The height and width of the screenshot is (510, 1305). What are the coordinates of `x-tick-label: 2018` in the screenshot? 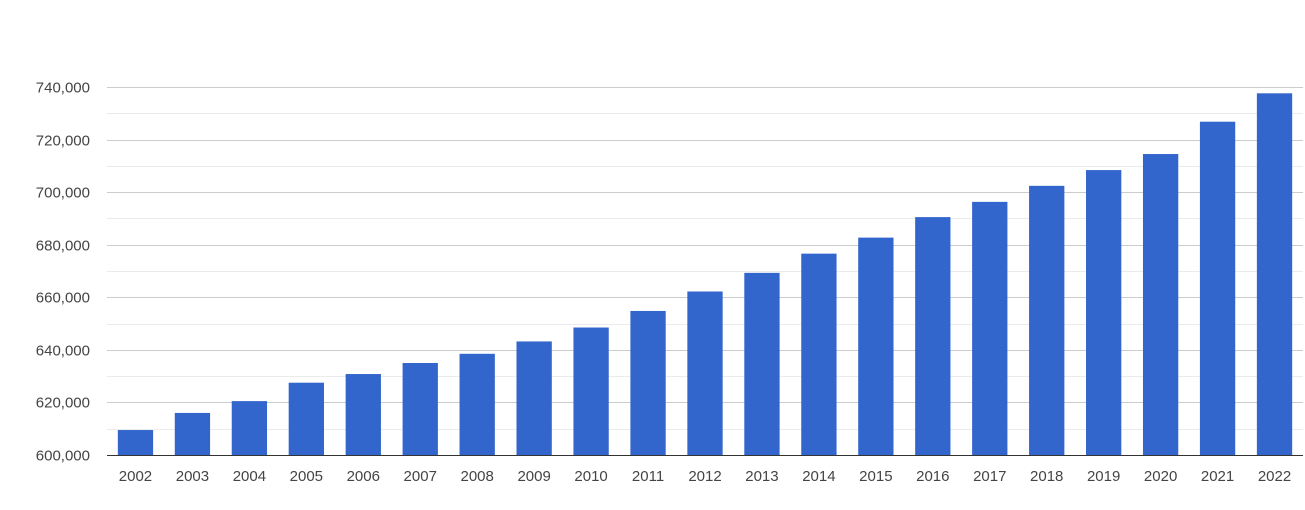 It's located at (1046, 476).